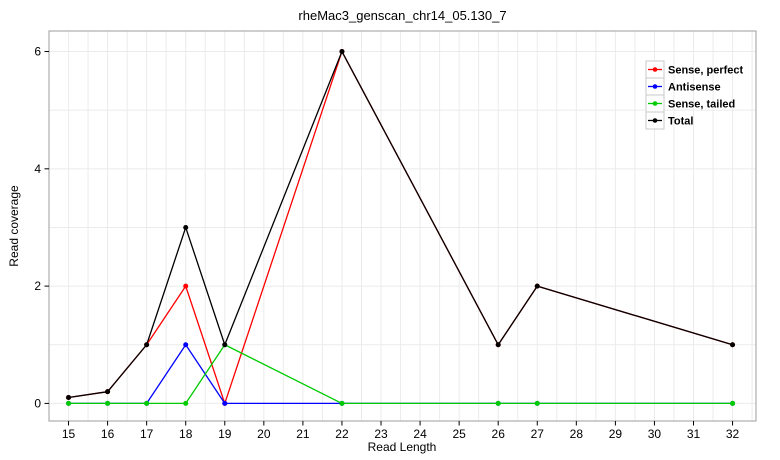 The height and width of the screenshot is (460, 780). Describe the element at coordinates (381, 434) in the screenshot. I see `x-tick-label: 23` at that location.